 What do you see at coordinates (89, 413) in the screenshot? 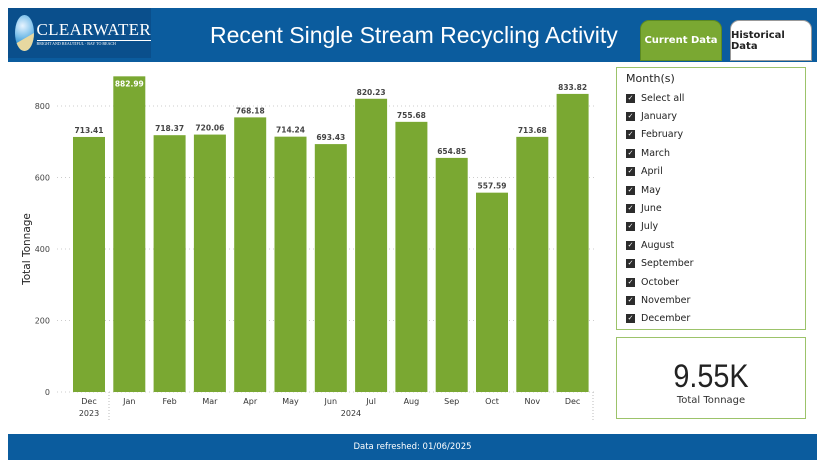
I see `year-label: 2023` at bounding box center [89, 413].